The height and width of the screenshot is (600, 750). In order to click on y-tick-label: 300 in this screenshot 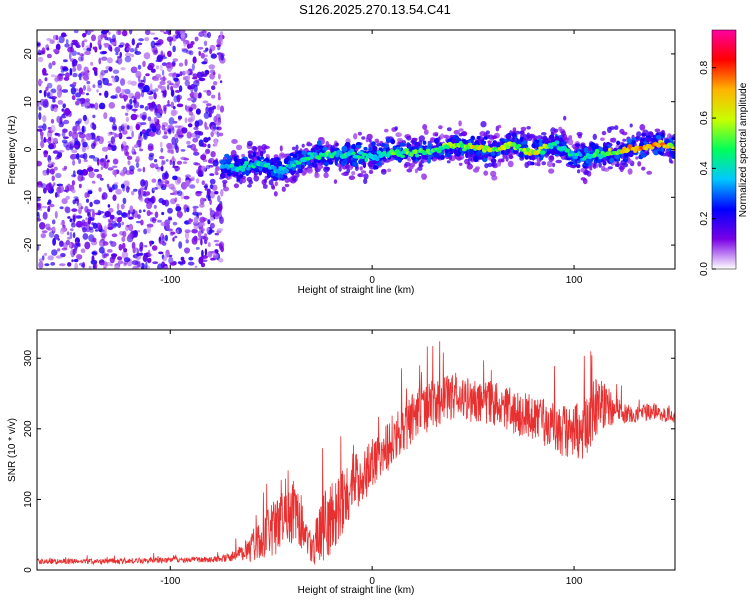, I will do `click(28, 357)`.